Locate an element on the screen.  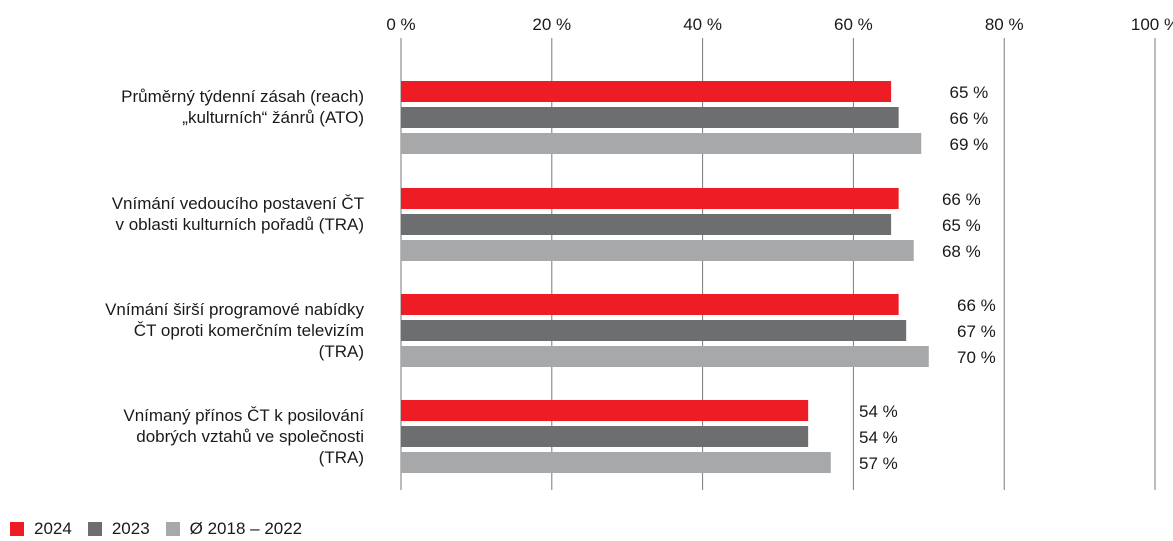
legend-label-2024: 2024 is located at coordinates (53, 528).